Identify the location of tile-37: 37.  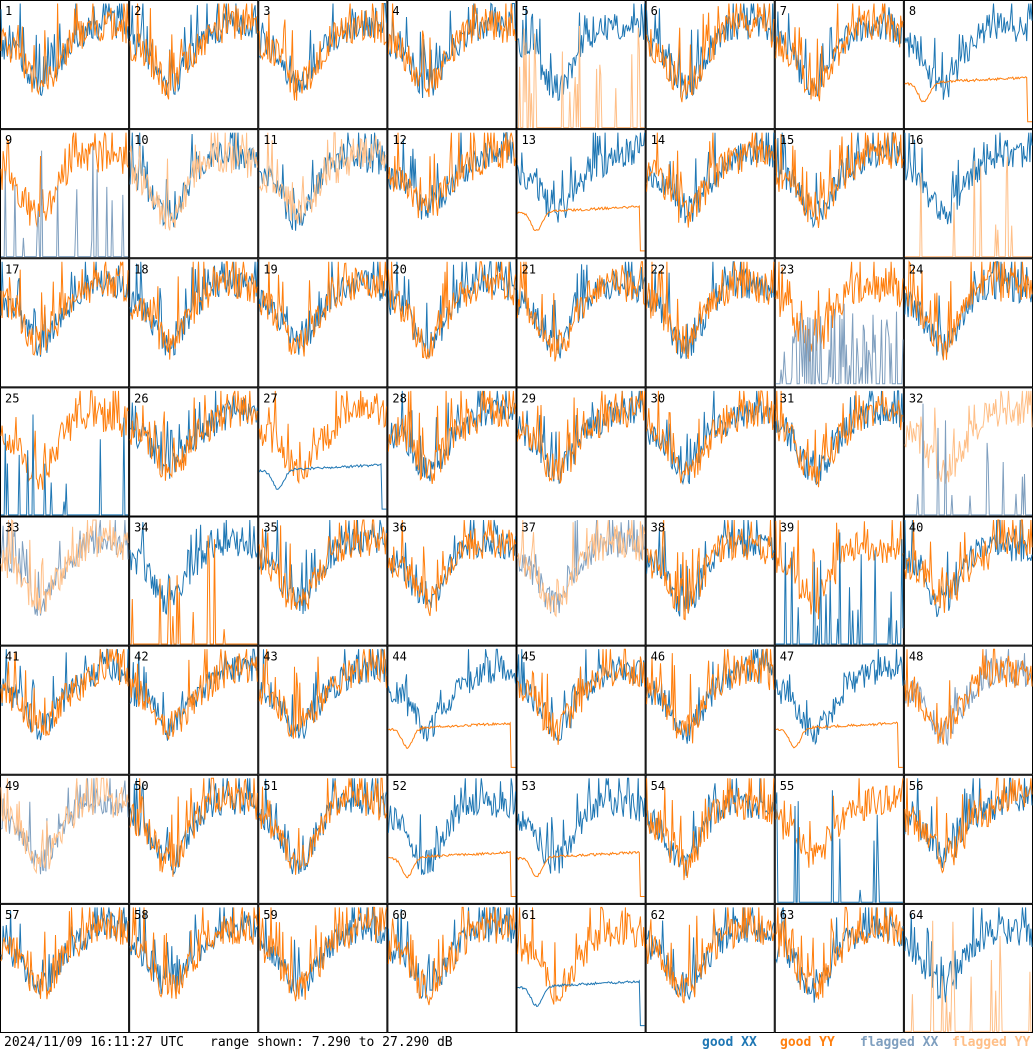
(581, 581).